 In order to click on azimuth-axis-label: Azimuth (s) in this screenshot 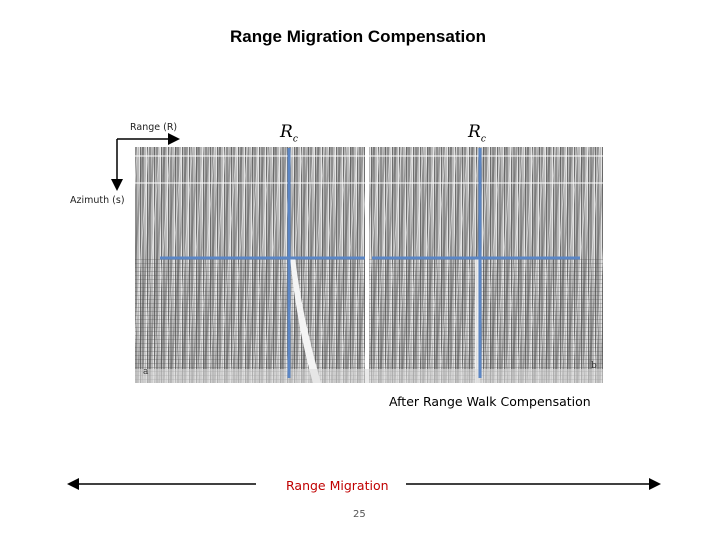, I will do `click(97, 200)`.